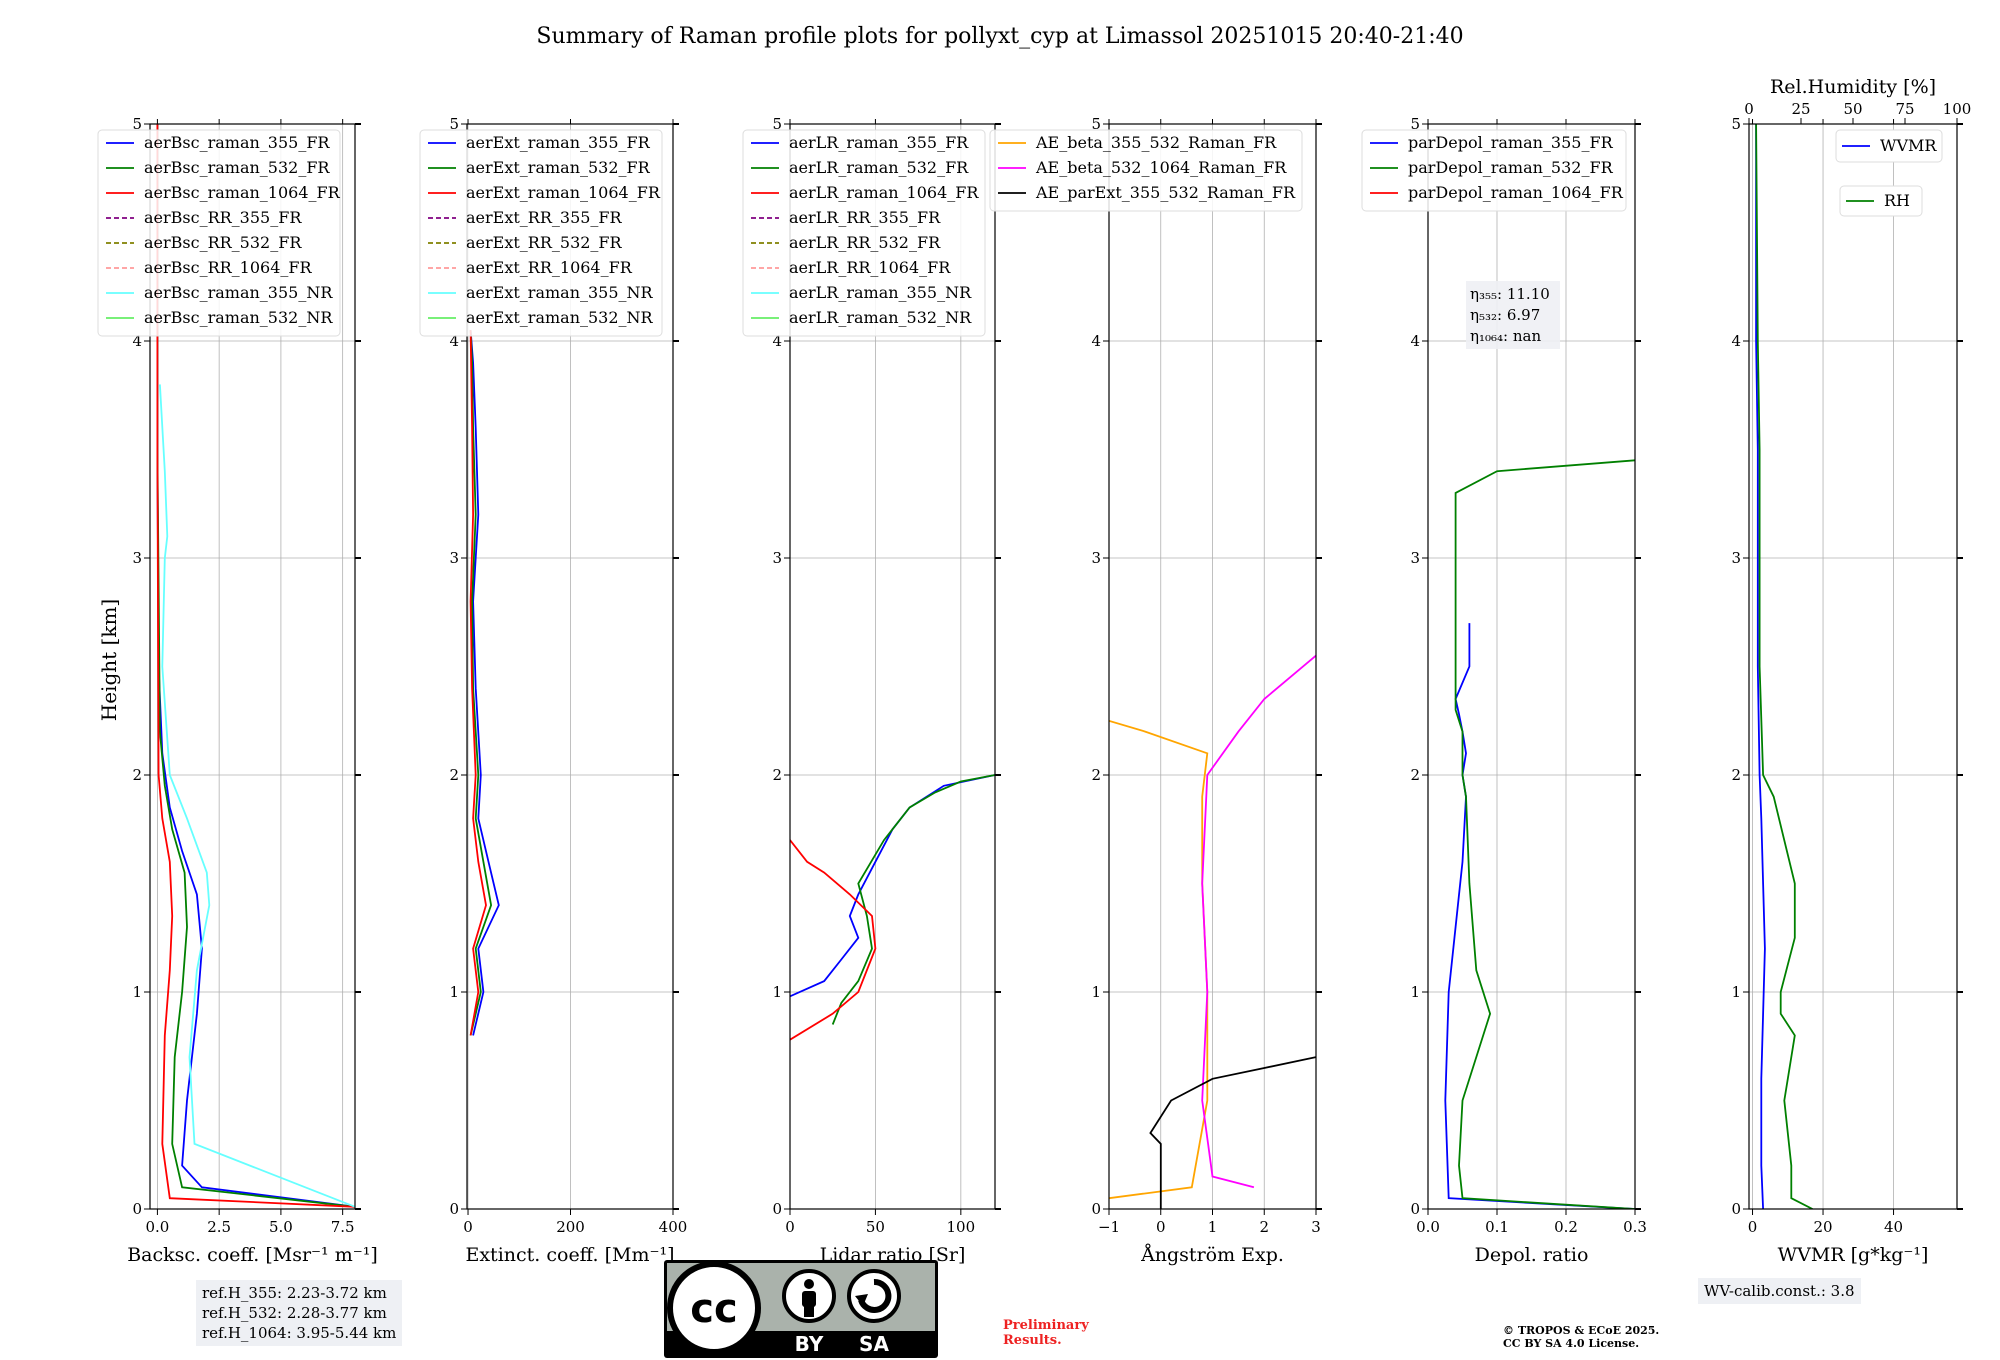 The height and width of the screenshot is (1360, 2000). I want to click on x-axis-label: WVMR [g*kg⁻¹], so click(1853, 1255).